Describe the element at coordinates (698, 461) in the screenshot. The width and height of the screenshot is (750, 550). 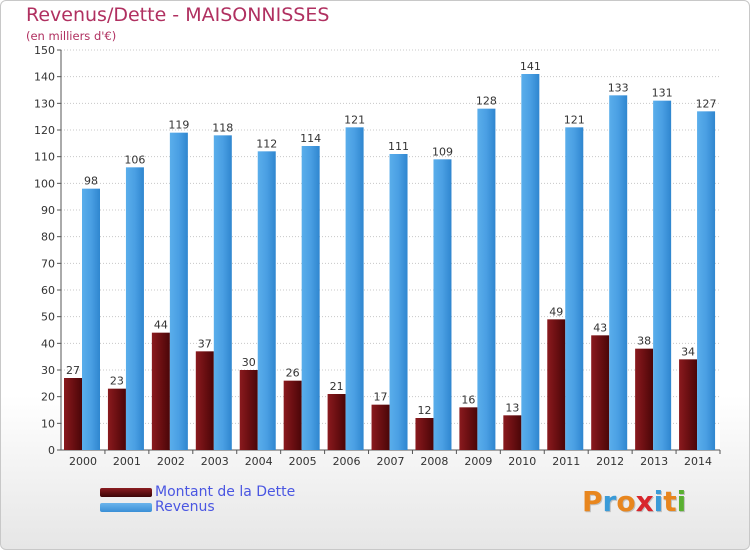
I see `x-tick-label: 2014` at that location.